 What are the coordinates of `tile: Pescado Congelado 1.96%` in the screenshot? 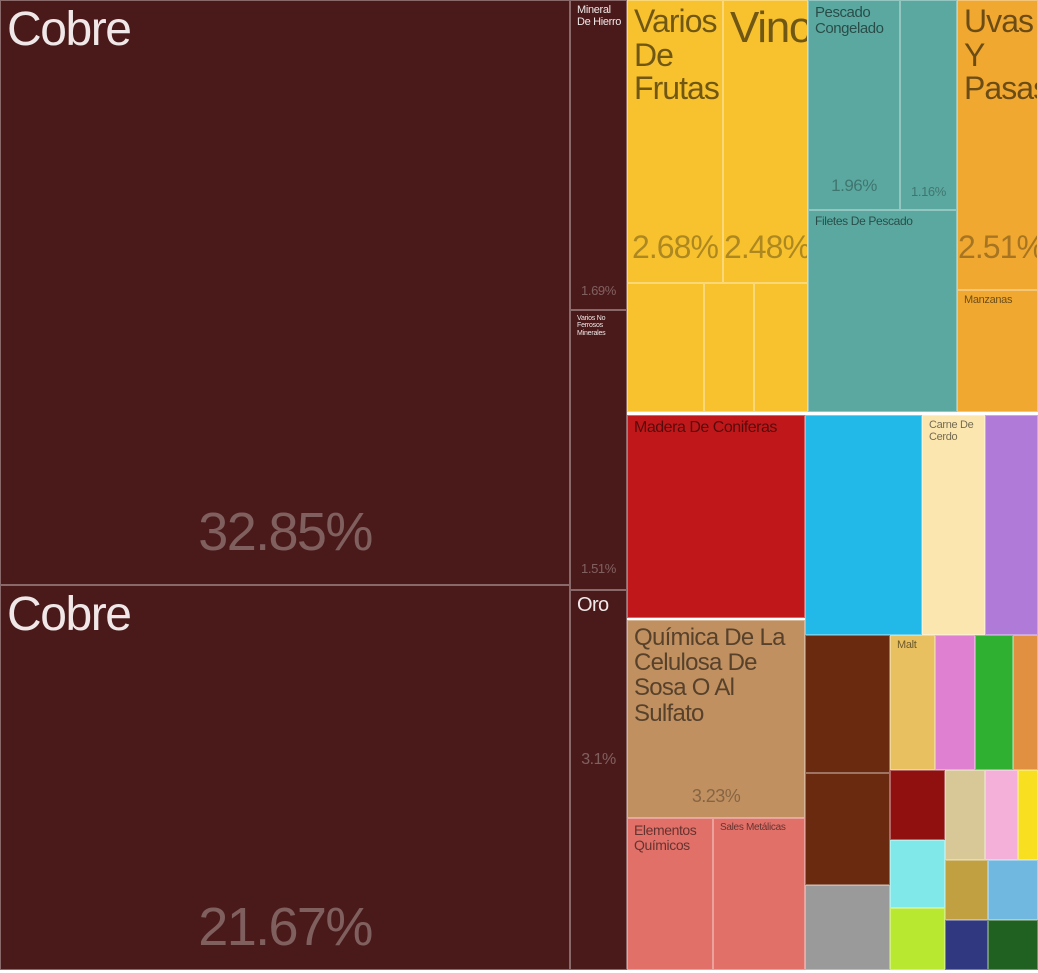 It's located at (854, 105).